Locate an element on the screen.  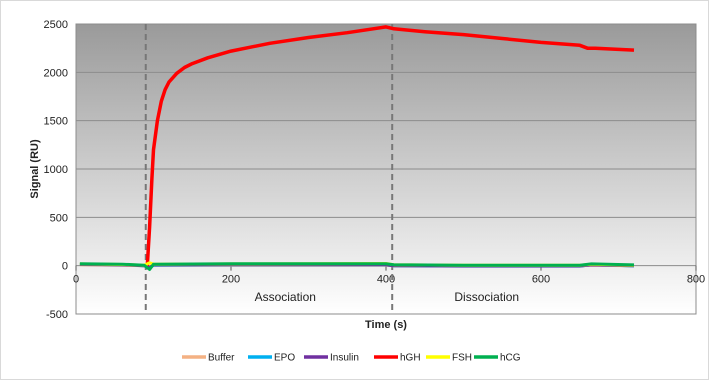
y-tick-label: 0 is located at coordinates (65, 267).